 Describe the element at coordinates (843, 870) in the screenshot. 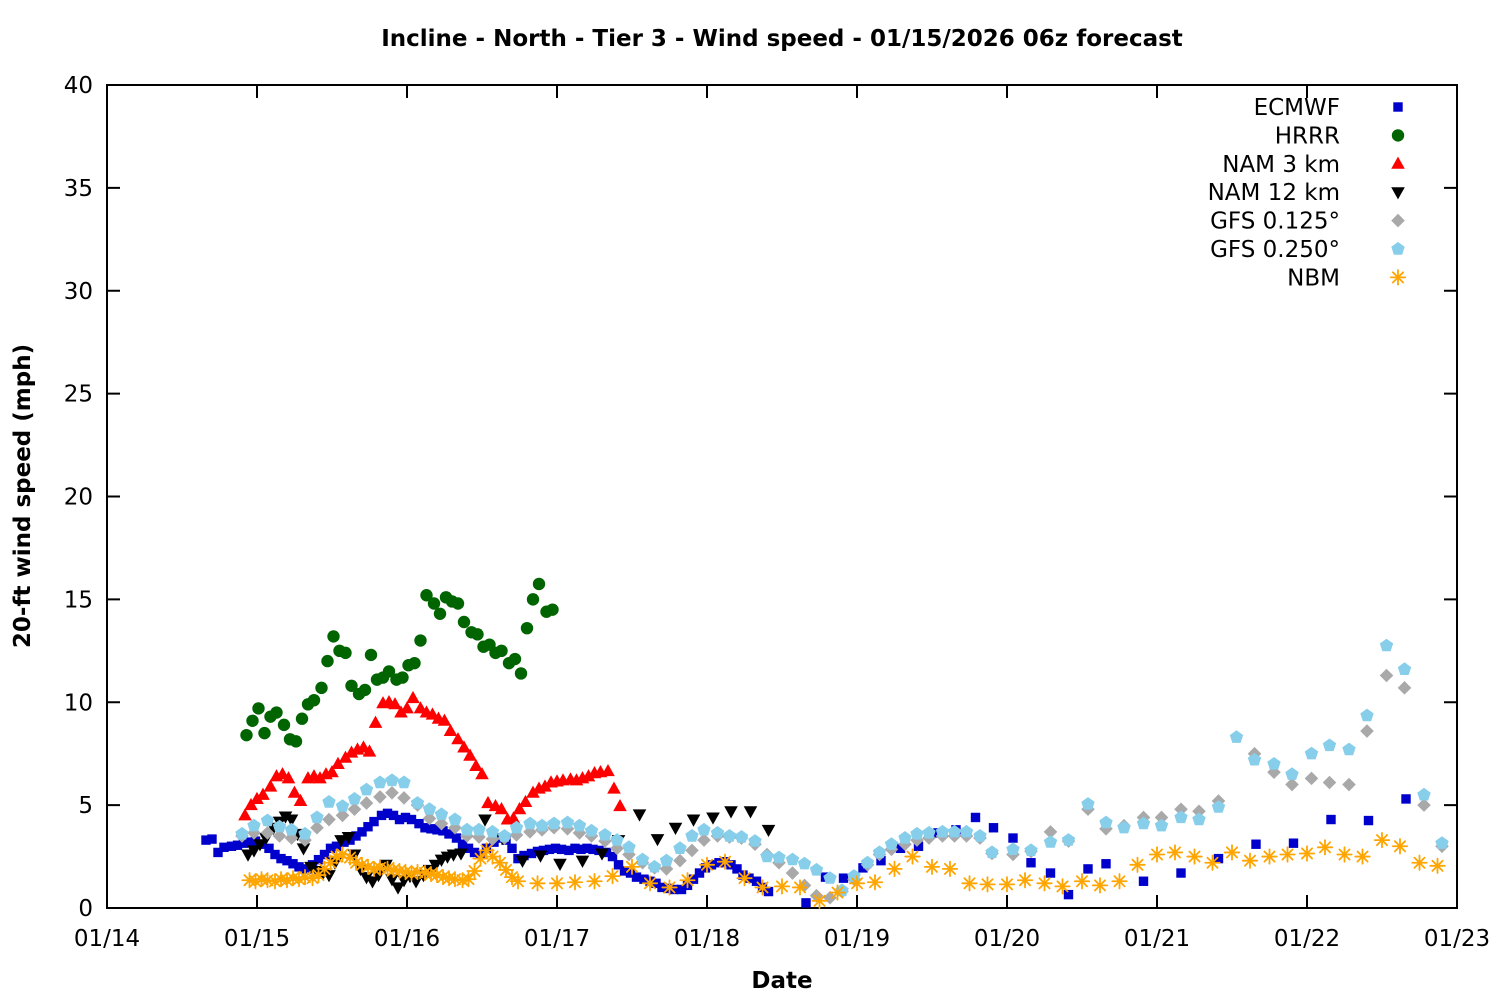

I see `series-nbm` at that location.